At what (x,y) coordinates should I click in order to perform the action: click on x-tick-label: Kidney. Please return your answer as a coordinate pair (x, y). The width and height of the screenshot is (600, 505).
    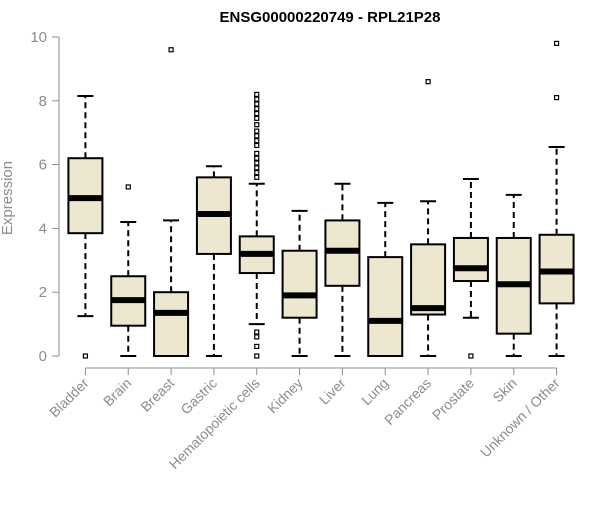
    Looking at the image, I should click on (285, 396).